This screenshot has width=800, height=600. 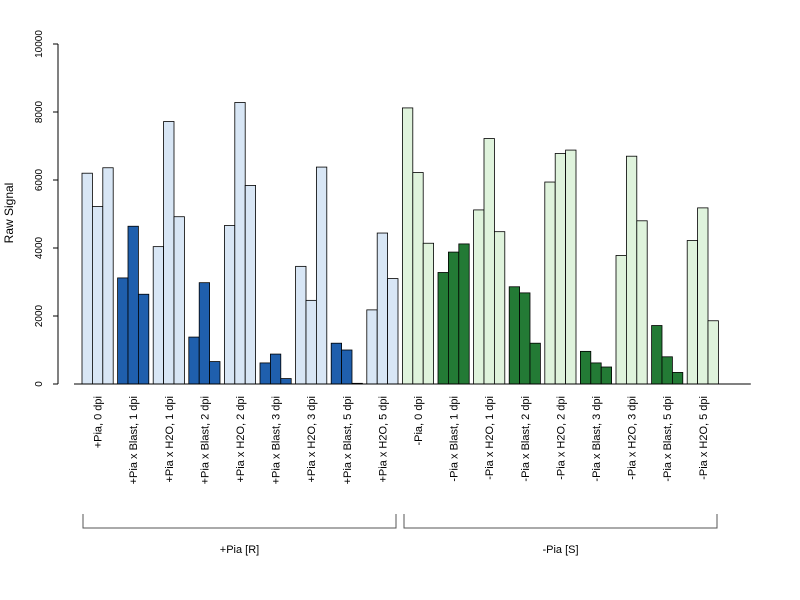 I want to click on x-tick-label: +Pia x Blast, 5 dpi, so click(x=348, y=440).